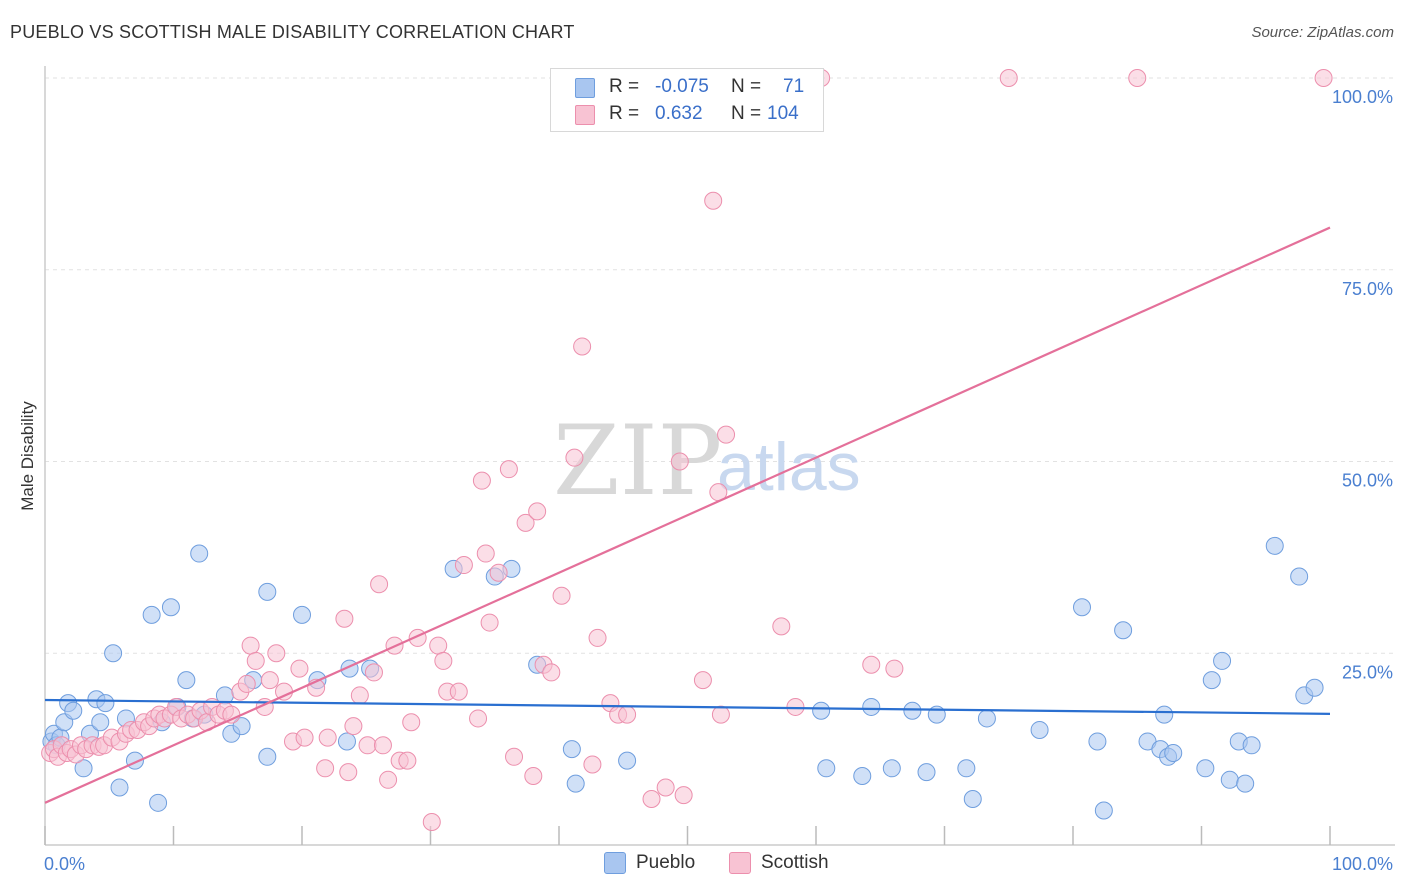  I want to click on n-value: 104, so click(783, 113).